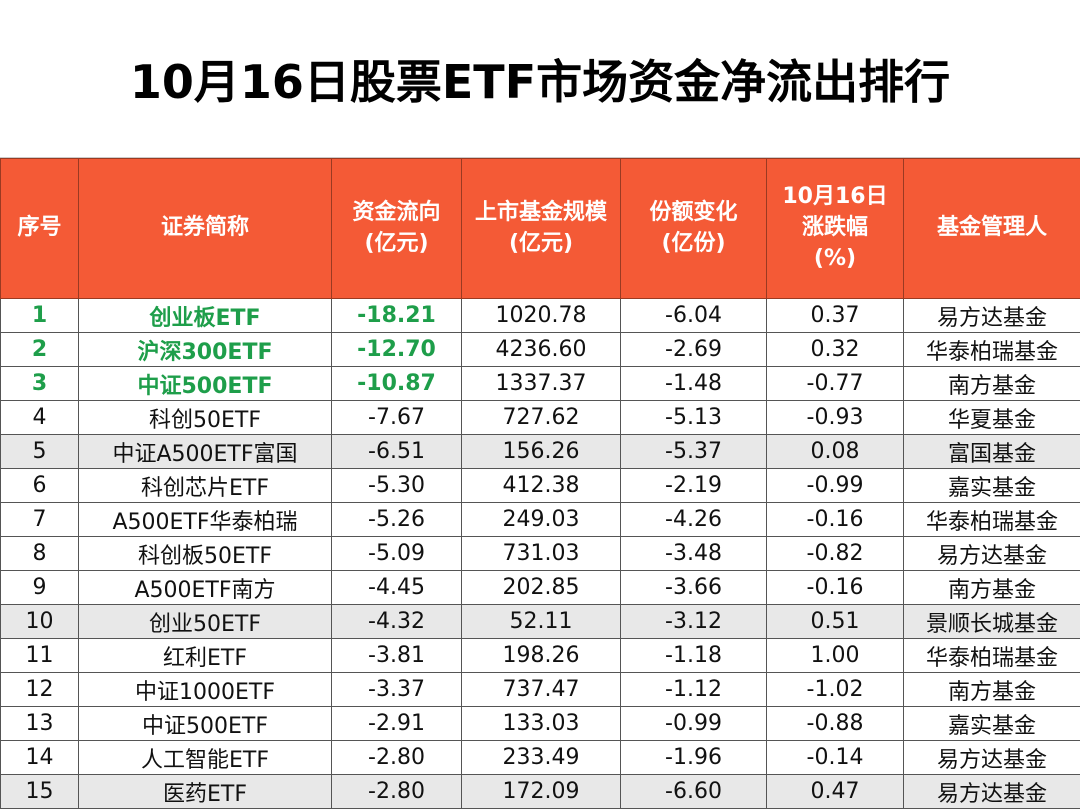  What do you see at coordinates (205, 655) in the screenshot?
I see `security-name-cell: 红利ETF` at bounding box center [205, 655].